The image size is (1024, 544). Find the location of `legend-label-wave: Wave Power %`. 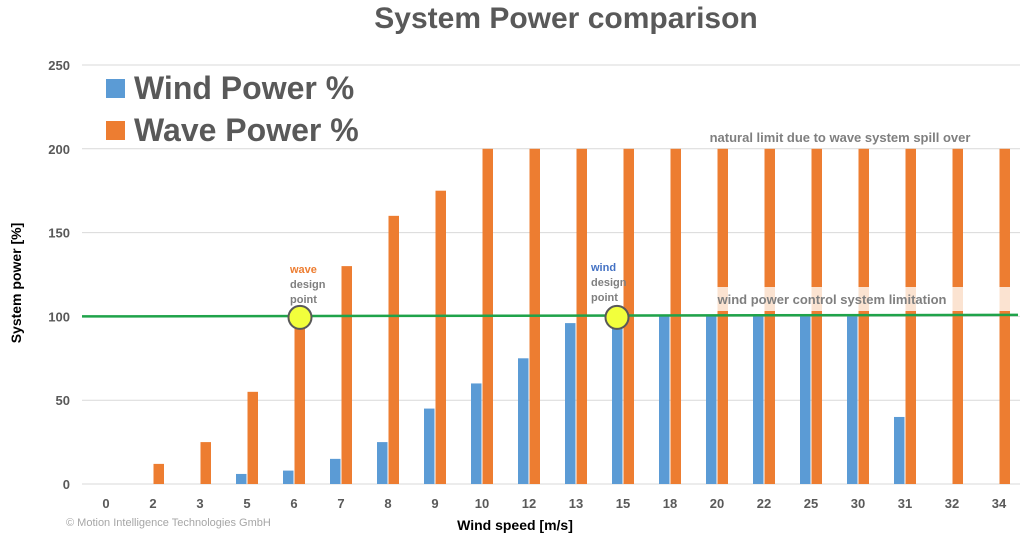

legend-label-wave: Wave Power % is located at coordinates (246, 130).